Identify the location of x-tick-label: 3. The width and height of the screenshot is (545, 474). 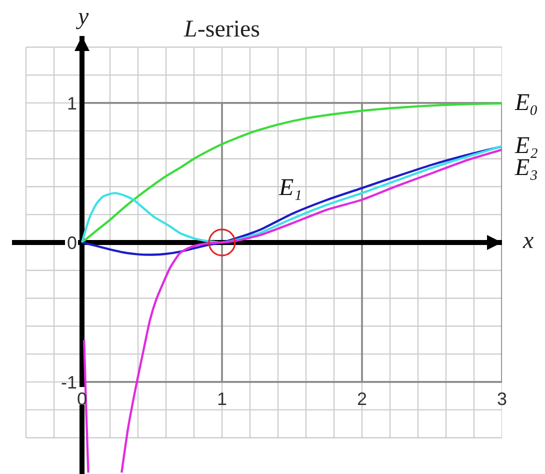
(502, 398).